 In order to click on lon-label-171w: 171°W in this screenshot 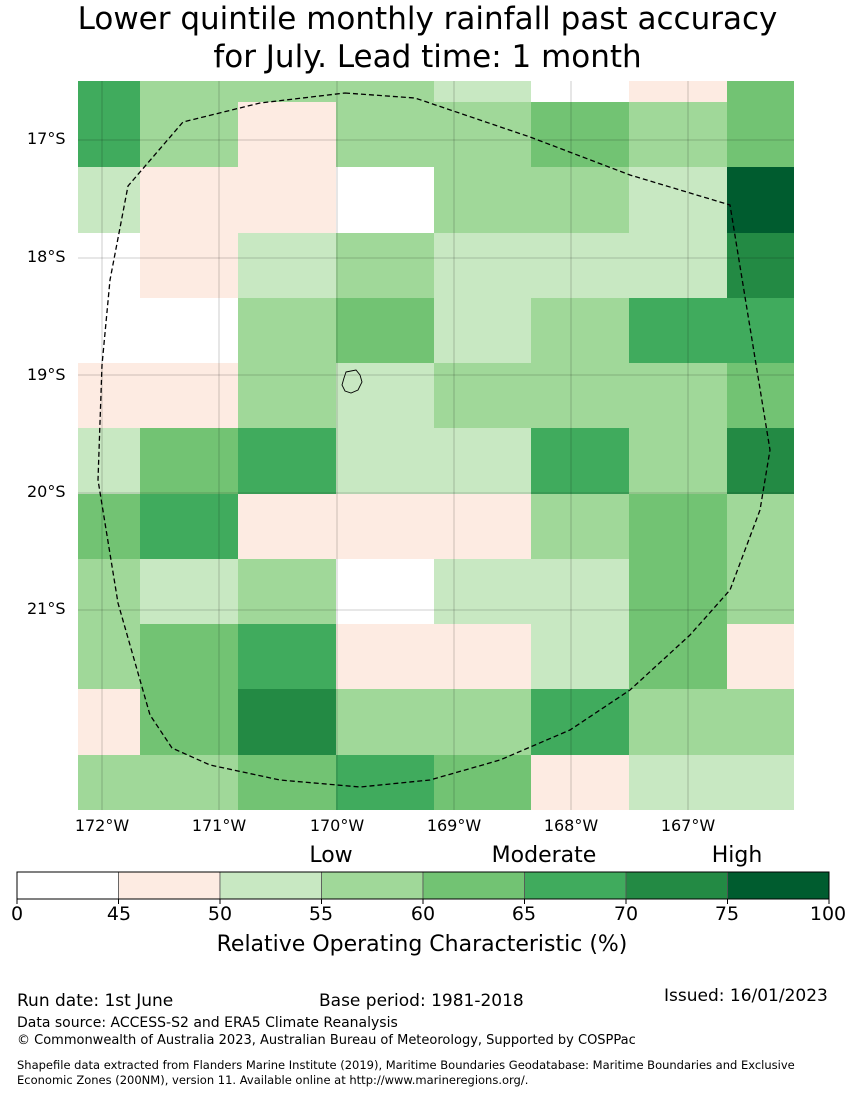, I will do `click(219, 825)`.